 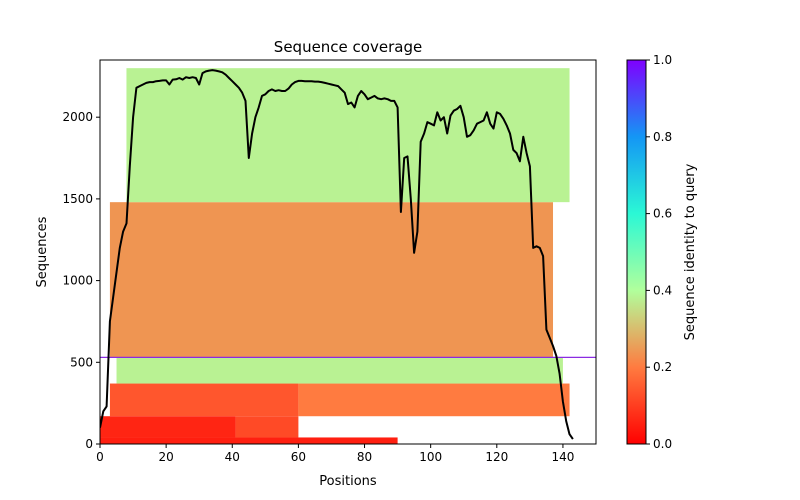 I want to click on colorbar-tick-label: 0.2, so click(x=662, y=367).